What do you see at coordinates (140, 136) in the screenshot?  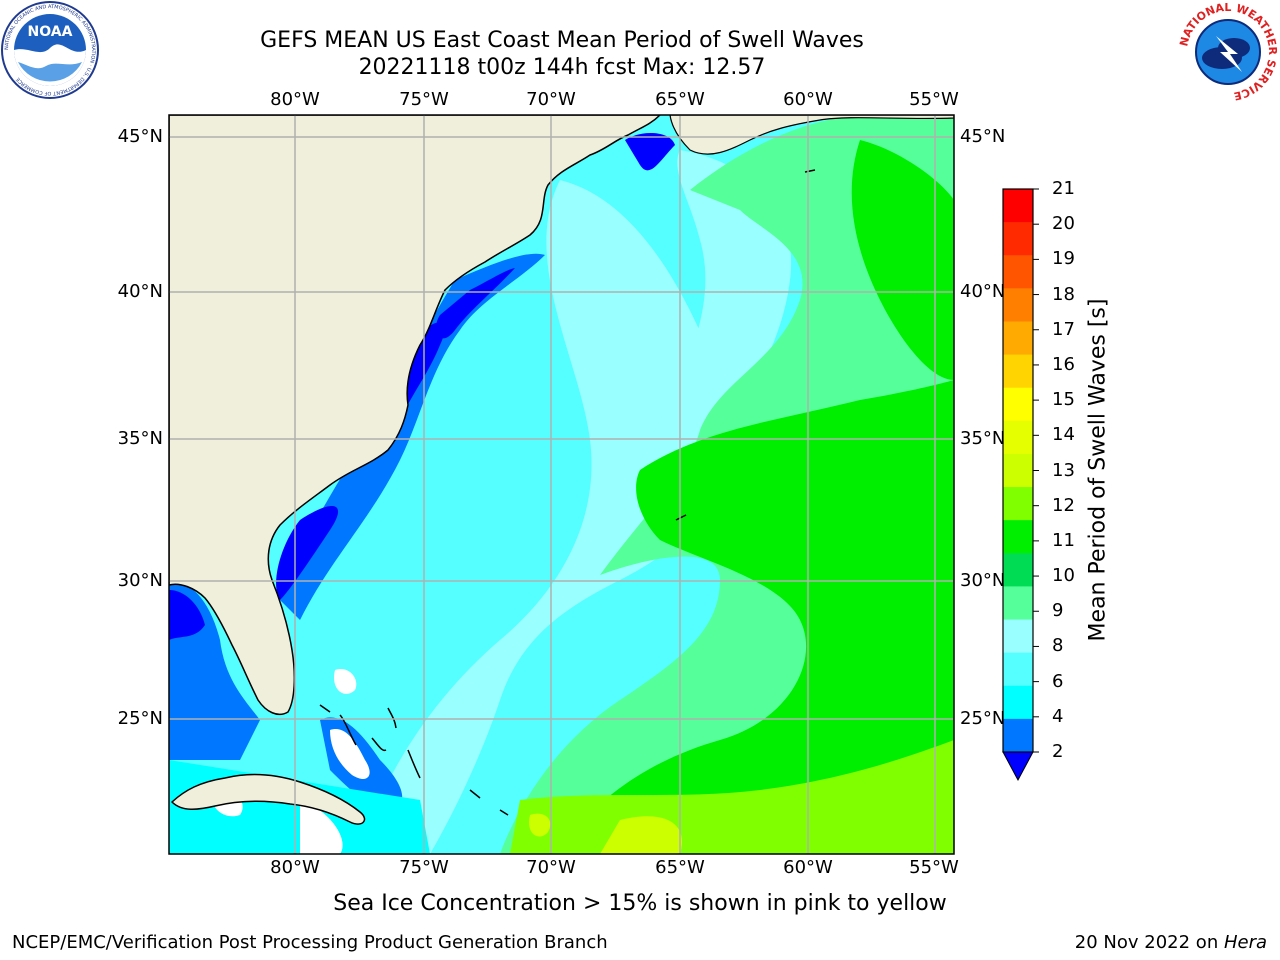 I see `lat-label-left: 45°N` at bounding box center [140, 136].